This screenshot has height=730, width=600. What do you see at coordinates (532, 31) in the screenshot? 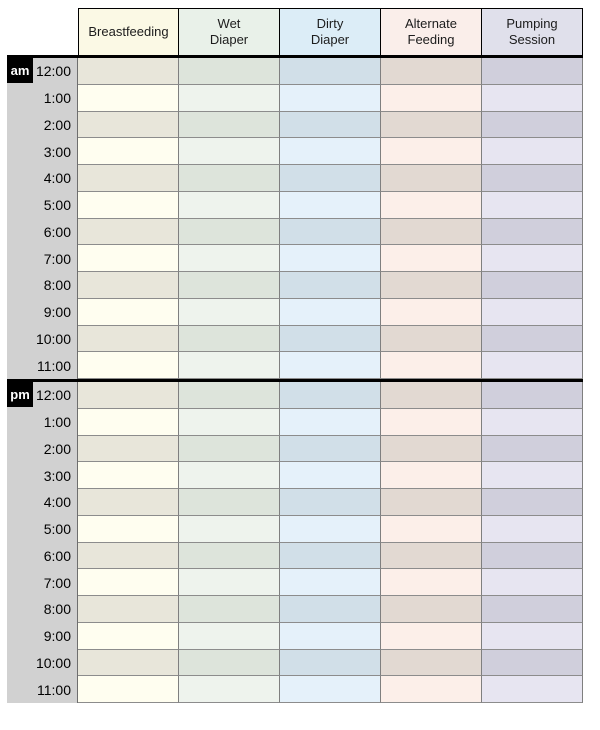
I see `column-header-pumping-session: Pumping Session` at bounding box center [532, 31].